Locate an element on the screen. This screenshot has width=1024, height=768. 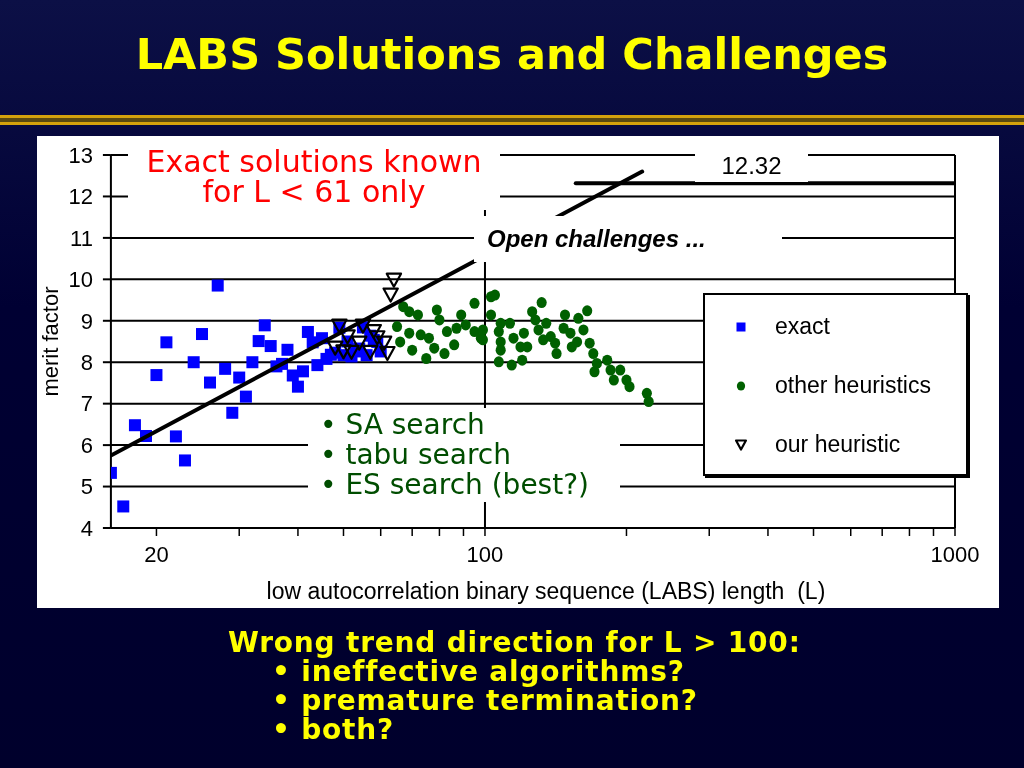
y-tick-label: 12 is located at coordinates (80, 197).